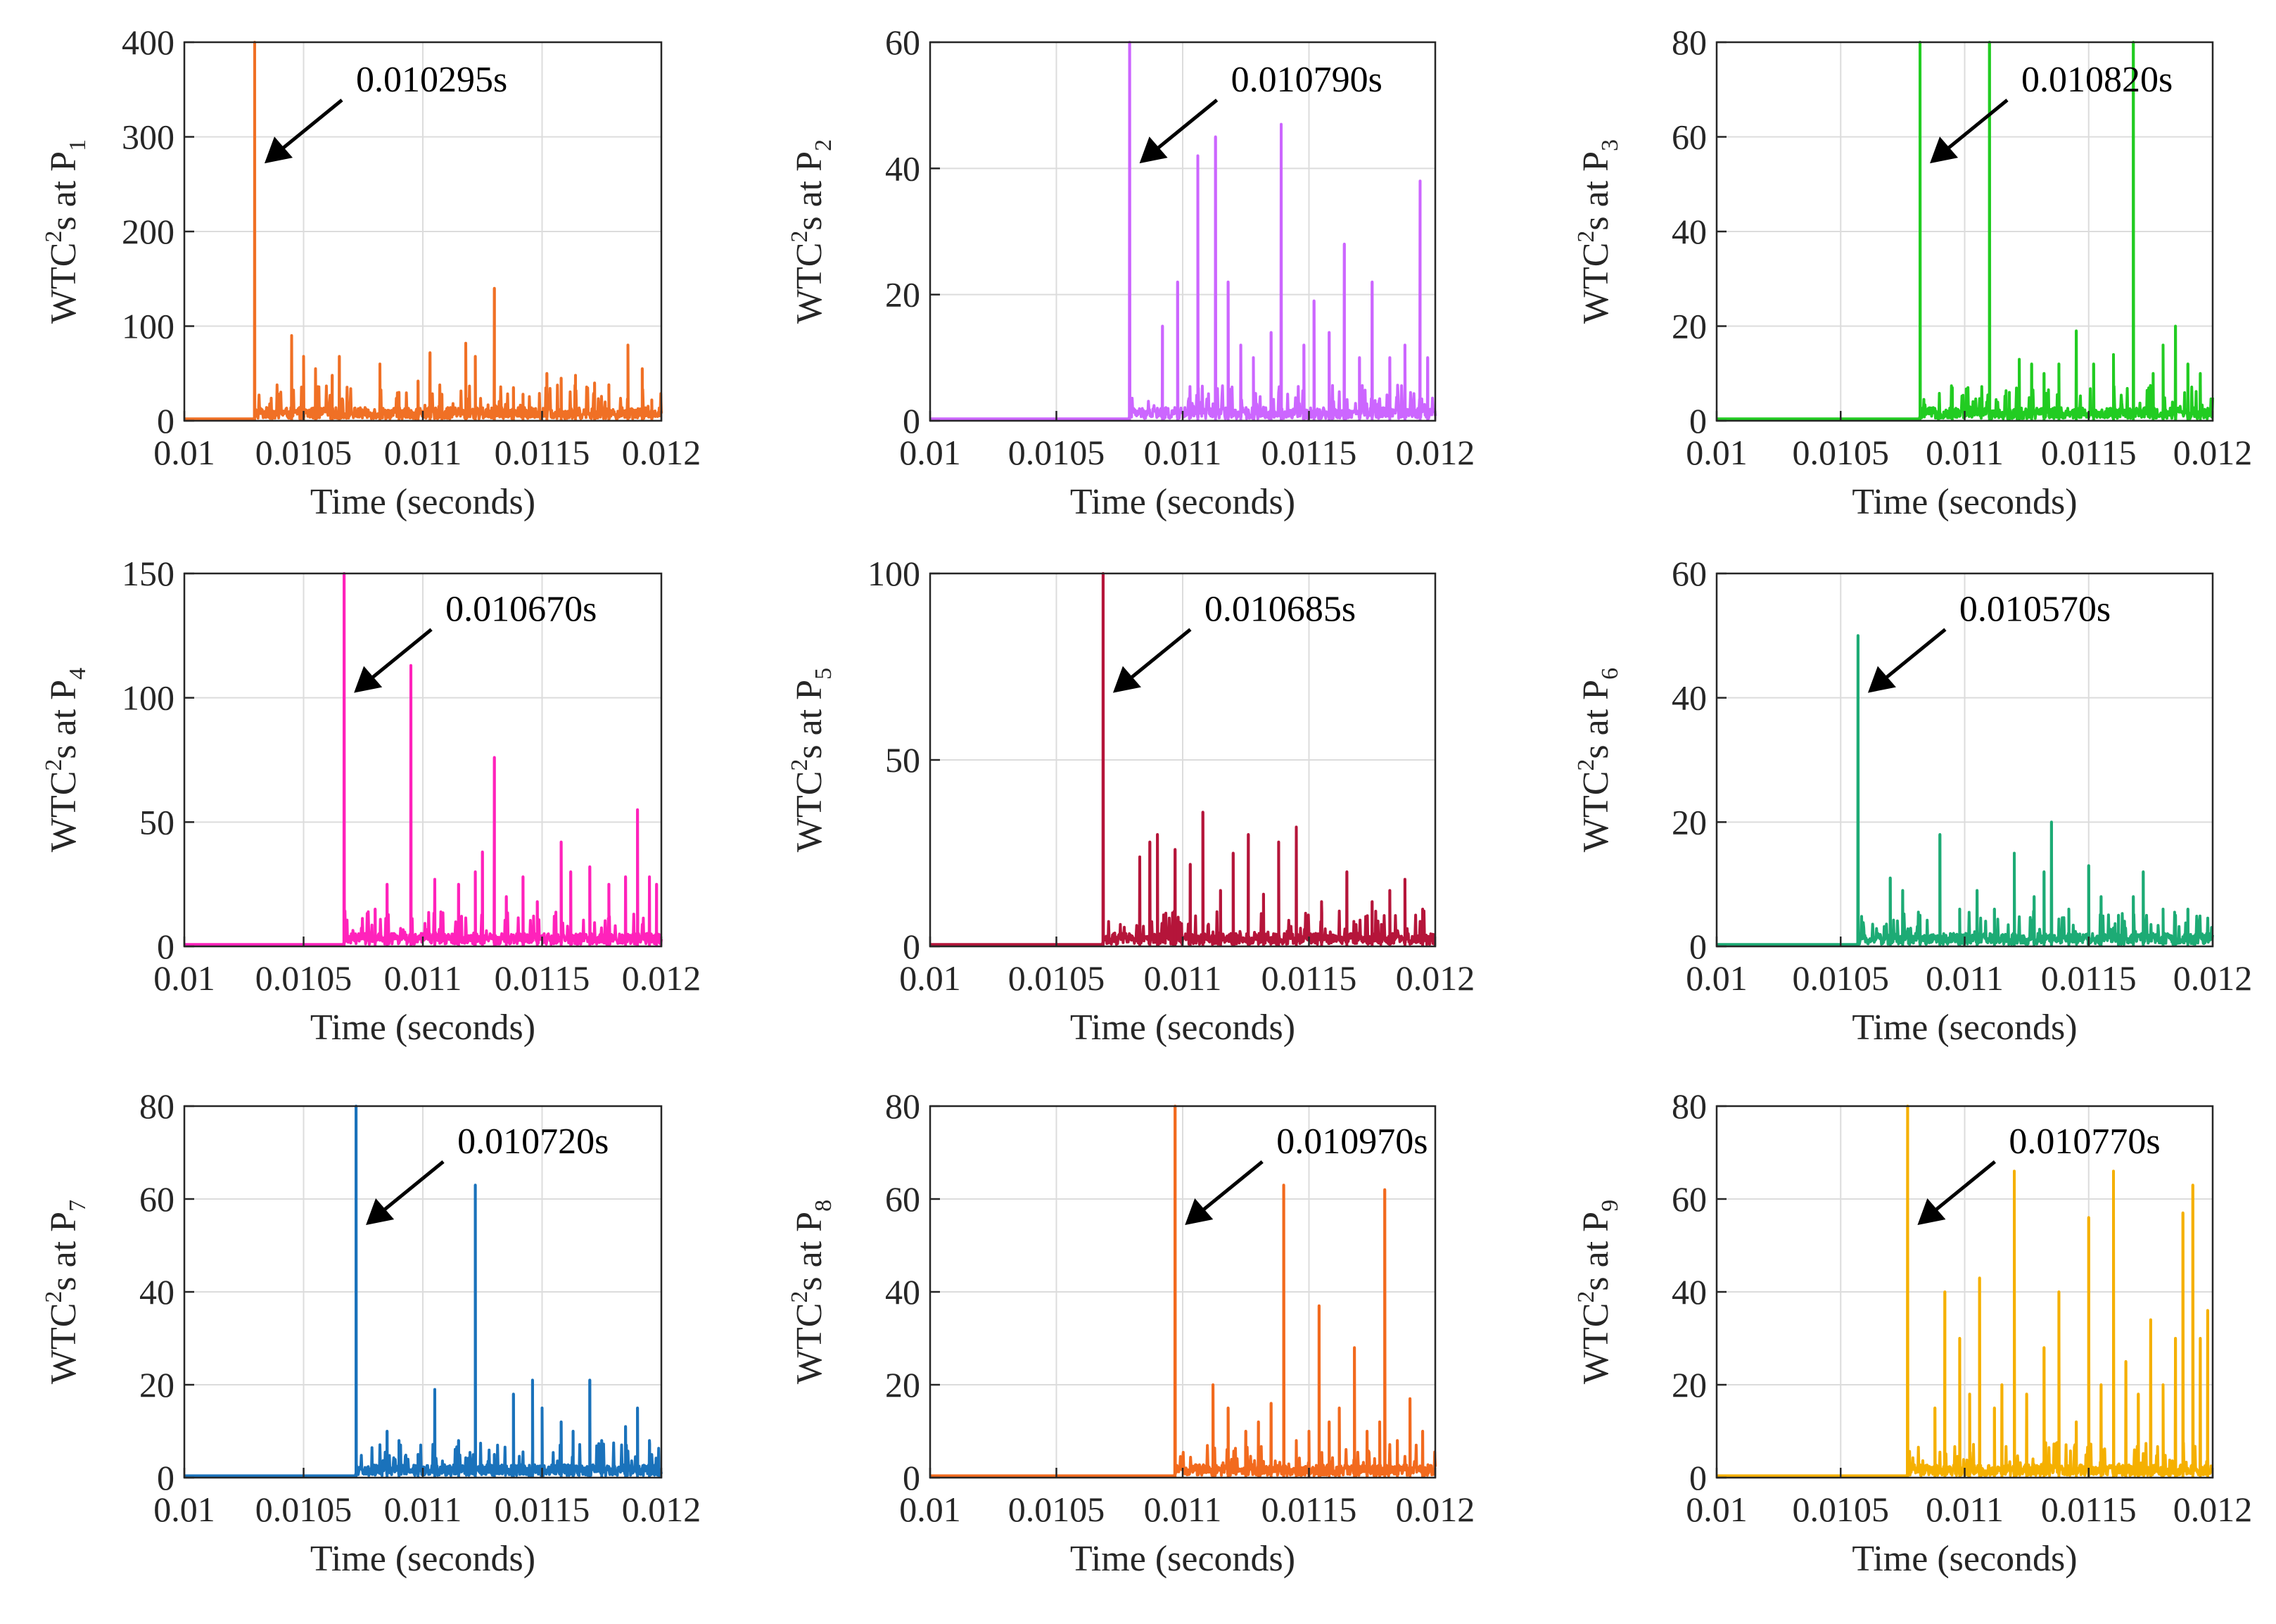 The width and height of the screenshot is (2276, 1624). Describe the element at coordinates (423, 1291) in the screenshot. I see `series-line-p7` at that location.